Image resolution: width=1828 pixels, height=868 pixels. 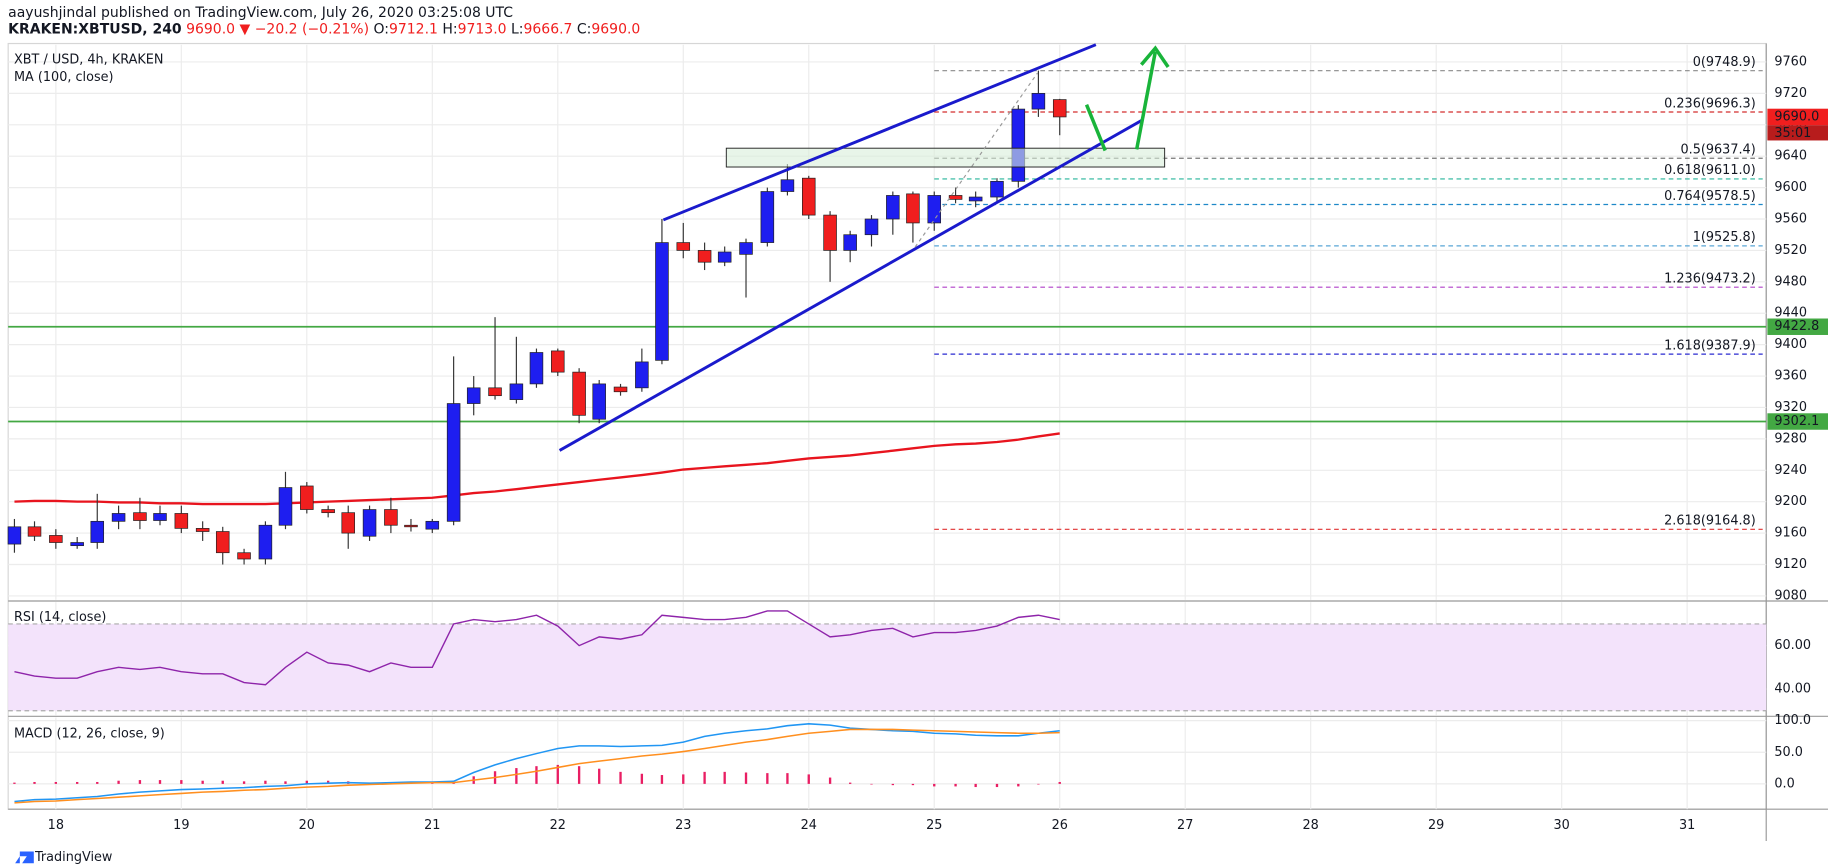 What do you see at coordinates (1710, 170) in the screenshot?
I see `fib-label: 0.618(9611.0)` at bounding box center [1710, 170].